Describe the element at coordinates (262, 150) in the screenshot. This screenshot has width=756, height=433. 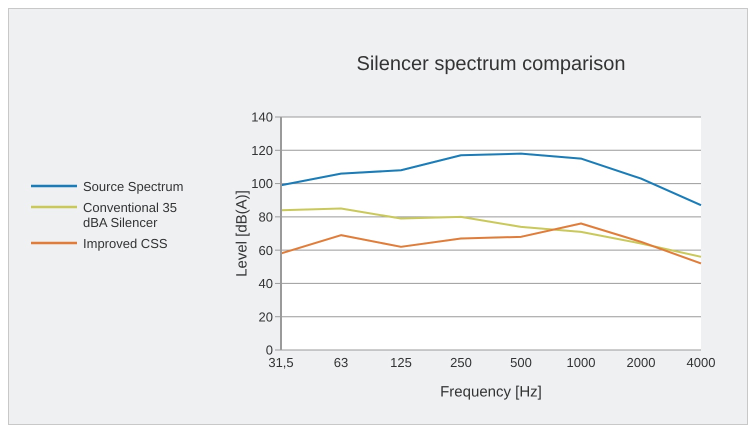
I see `y-tick-label: 120` at that location.